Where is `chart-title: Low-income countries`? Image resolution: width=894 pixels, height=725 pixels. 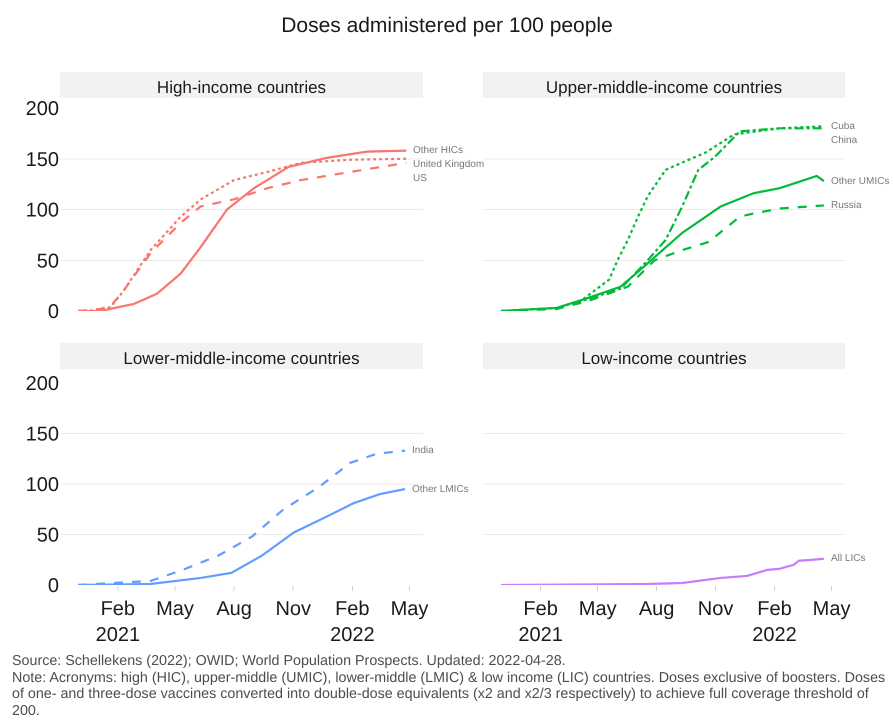
chart-title: Low-income countries is located at coordinates (664, 358).